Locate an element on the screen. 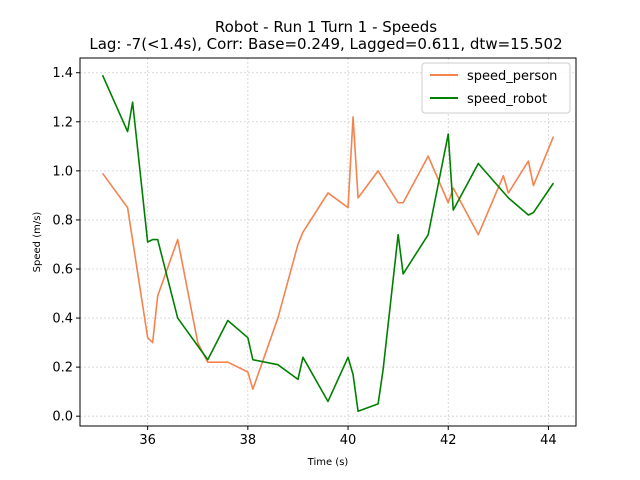 The image size is (640, 480). chart-title: Robot - Run 1 Turn 1 - Speeds is located at coordinates (326, 27).